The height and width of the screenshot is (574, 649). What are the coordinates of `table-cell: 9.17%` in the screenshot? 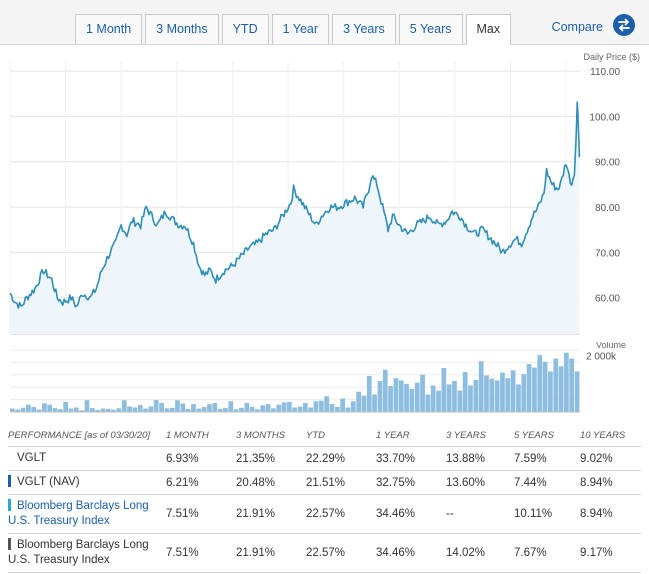 It's located at (610, 553).